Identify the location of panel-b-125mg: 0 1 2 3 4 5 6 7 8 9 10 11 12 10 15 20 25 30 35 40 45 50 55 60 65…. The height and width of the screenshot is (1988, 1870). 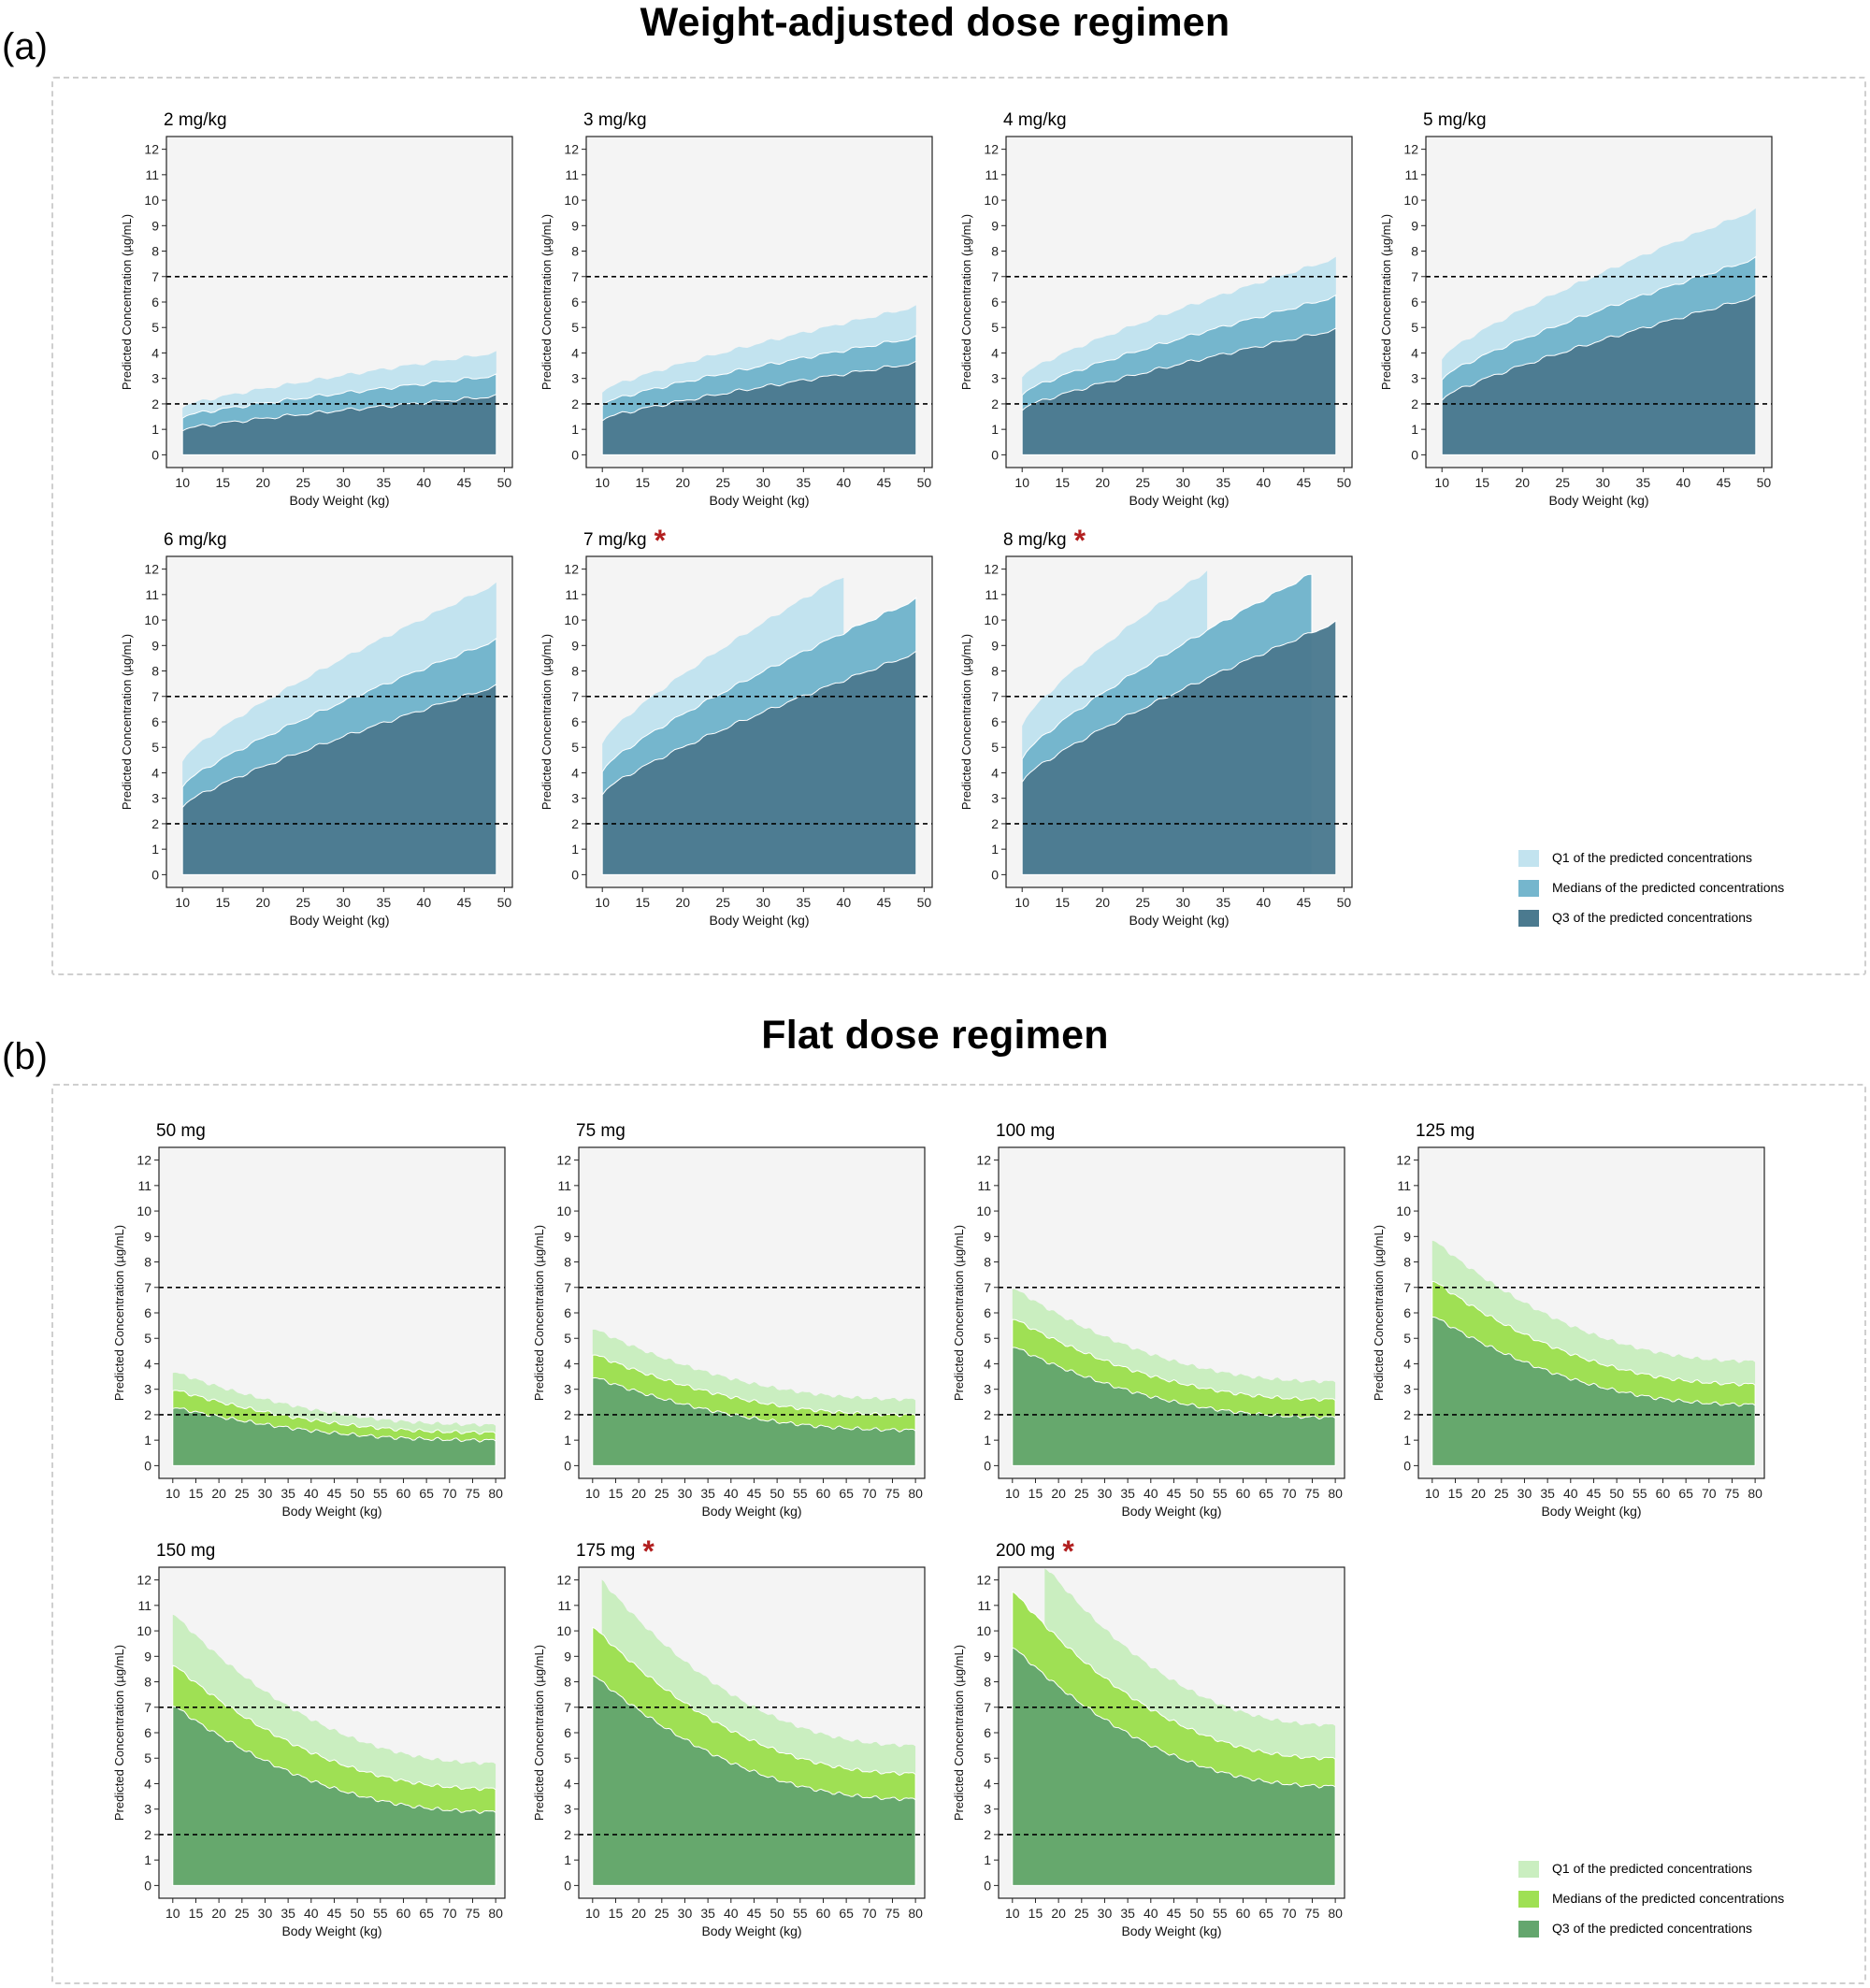
(1572, 1325).